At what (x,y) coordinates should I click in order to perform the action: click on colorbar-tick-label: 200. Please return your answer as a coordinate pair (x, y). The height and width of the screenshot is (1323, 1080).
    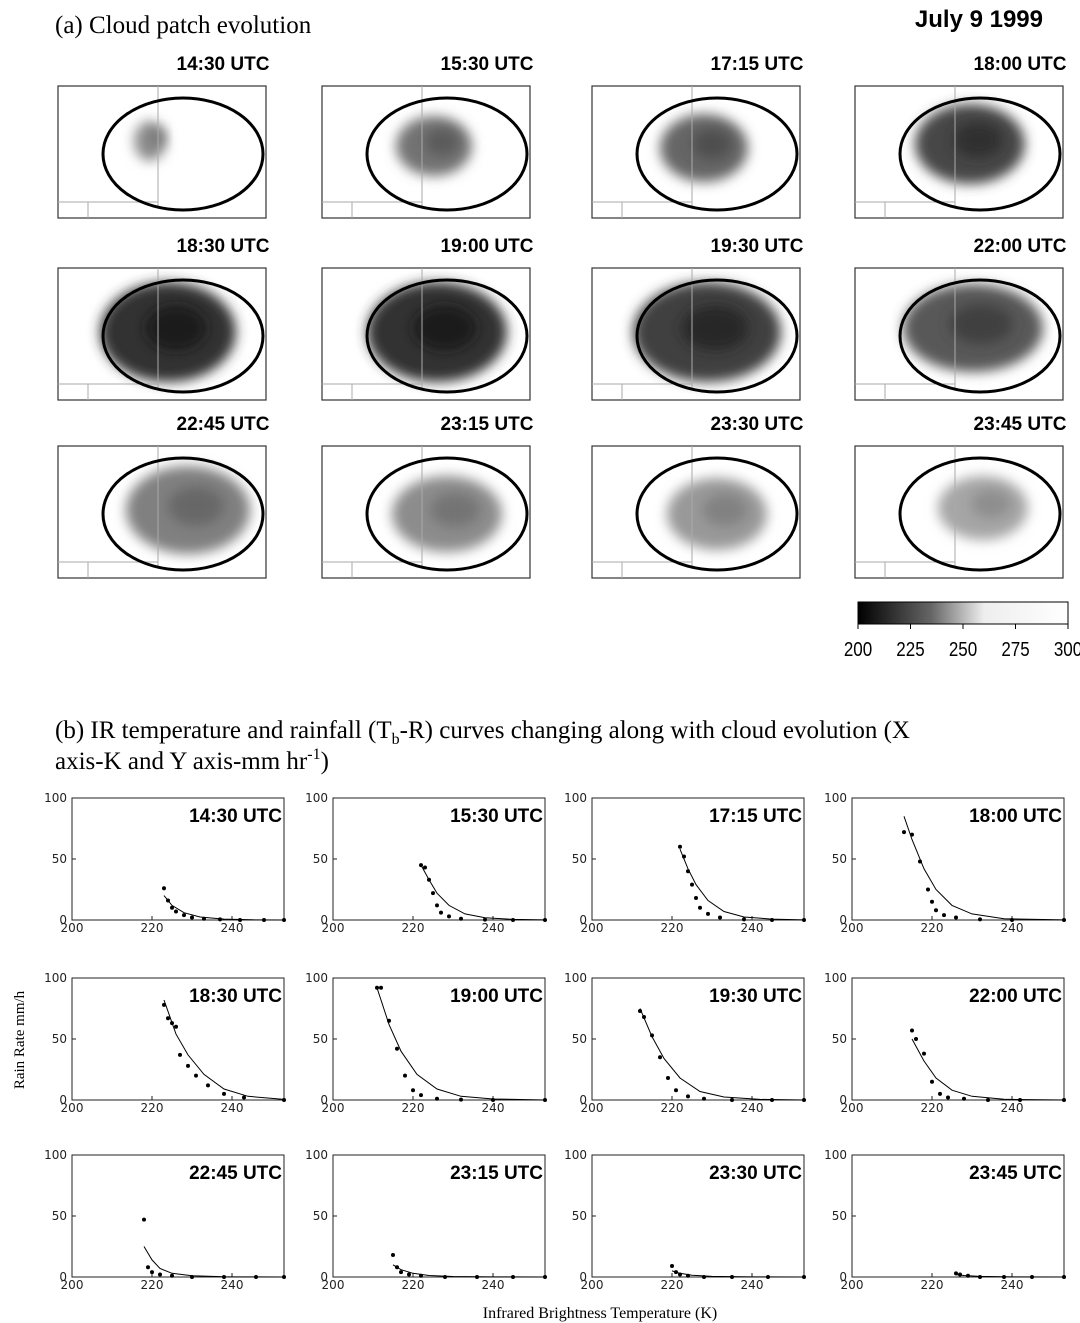
    Looking at the image, I should click on (858, 649).